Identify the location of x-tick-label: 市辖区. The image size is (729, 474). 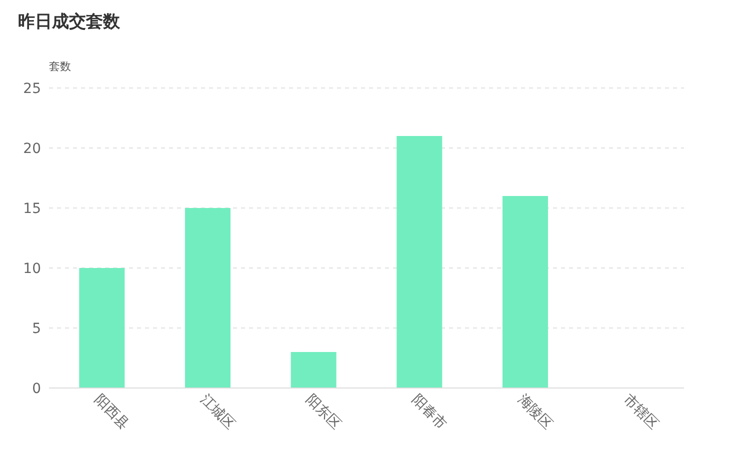
(641, 412).